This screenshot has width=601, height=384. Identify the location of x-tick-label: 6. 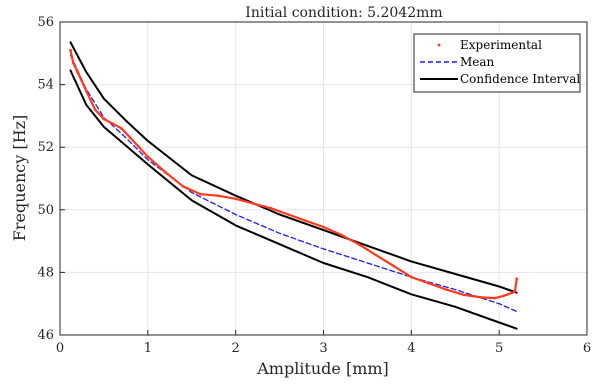
(587, 348).